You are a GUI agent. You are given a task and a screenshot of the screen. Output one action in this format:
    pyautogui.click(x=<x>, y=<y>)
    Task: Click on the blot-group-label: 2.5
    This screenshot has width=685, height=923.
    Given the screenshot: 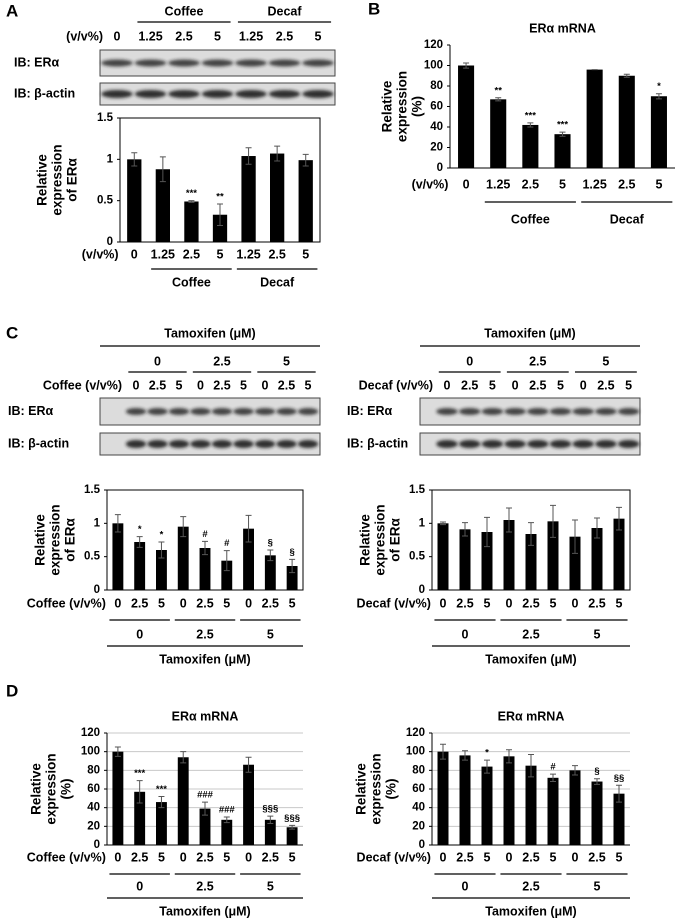 What is the action you would take?
    pyautogui.click(x=537, y=361)
    